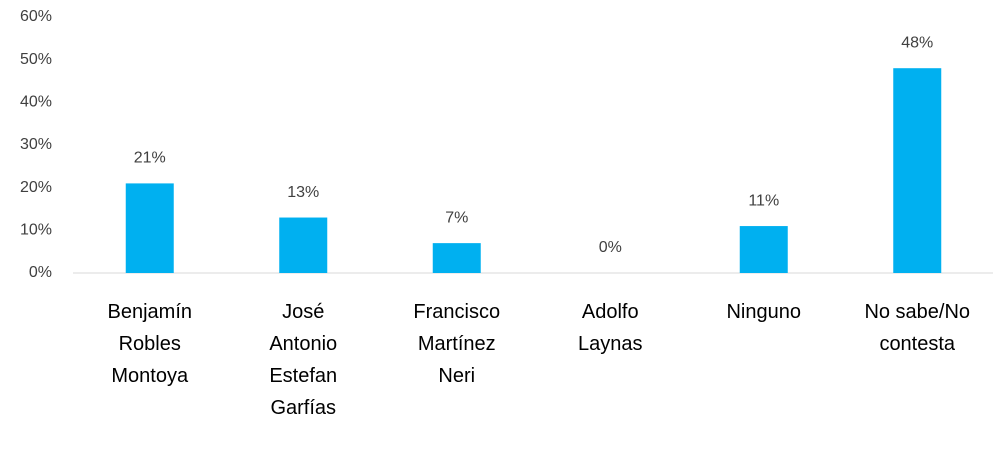  Describe the element at coordinates (456, 217) in the screenshot. I see `value-label: 7%` at that location.